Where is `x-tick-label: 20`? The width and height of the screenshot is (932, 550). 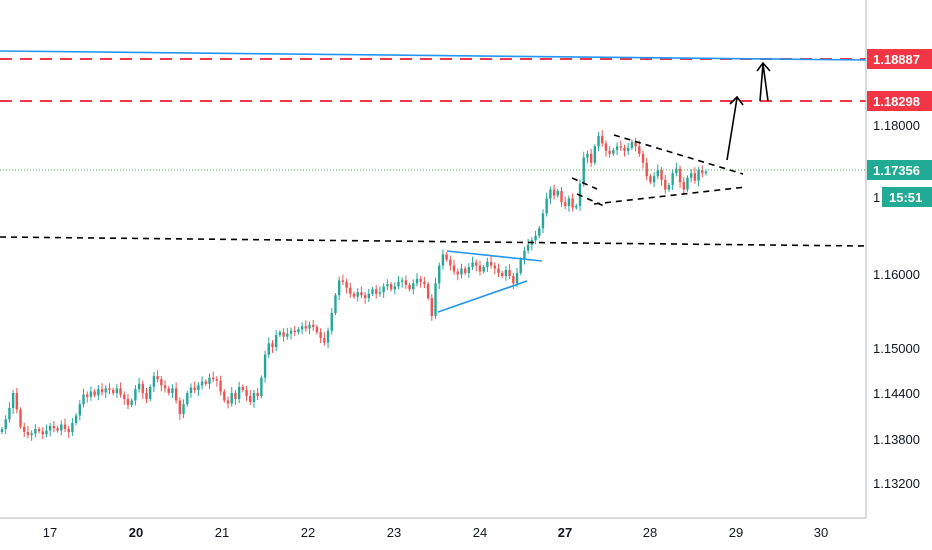
x-tick-label: 20 is located at coordinates (136, 532).